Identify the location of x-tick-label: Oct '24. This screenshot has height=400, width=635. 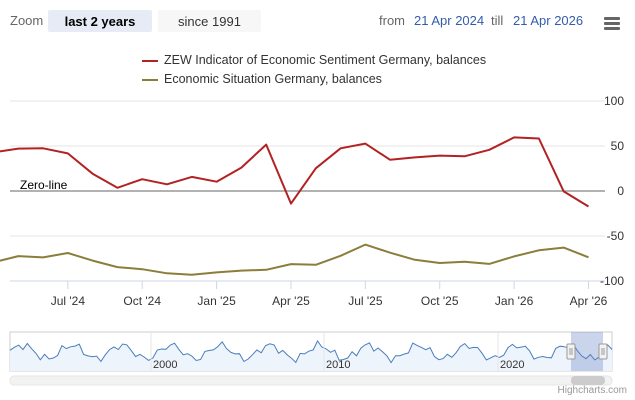
(142, 301).